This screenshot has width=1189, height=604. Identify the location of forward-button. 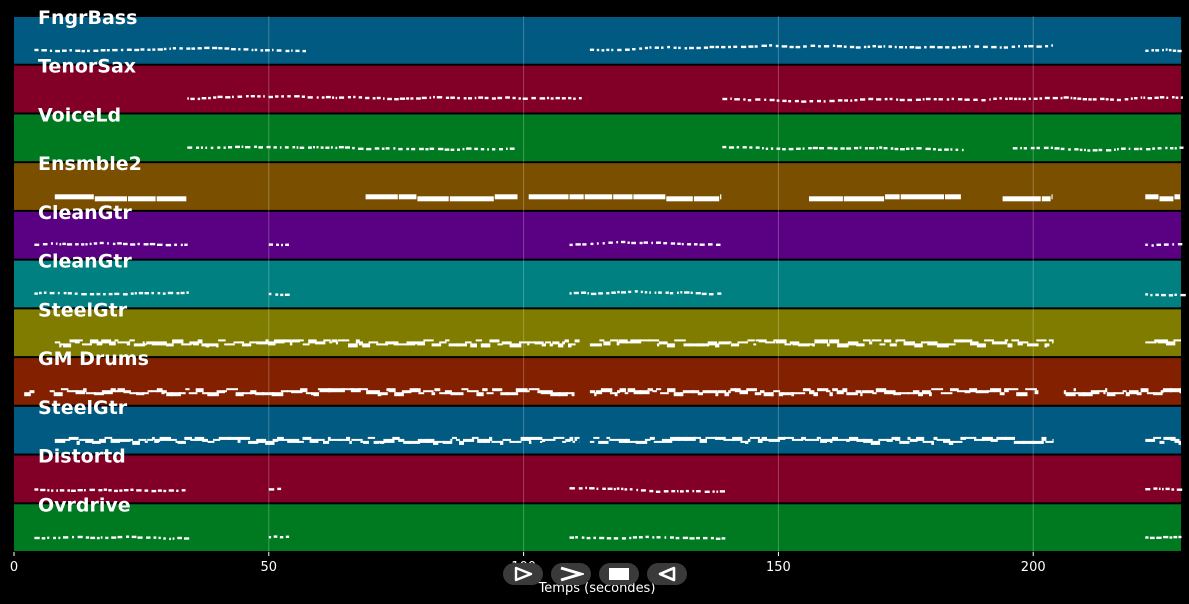
(571, 574).